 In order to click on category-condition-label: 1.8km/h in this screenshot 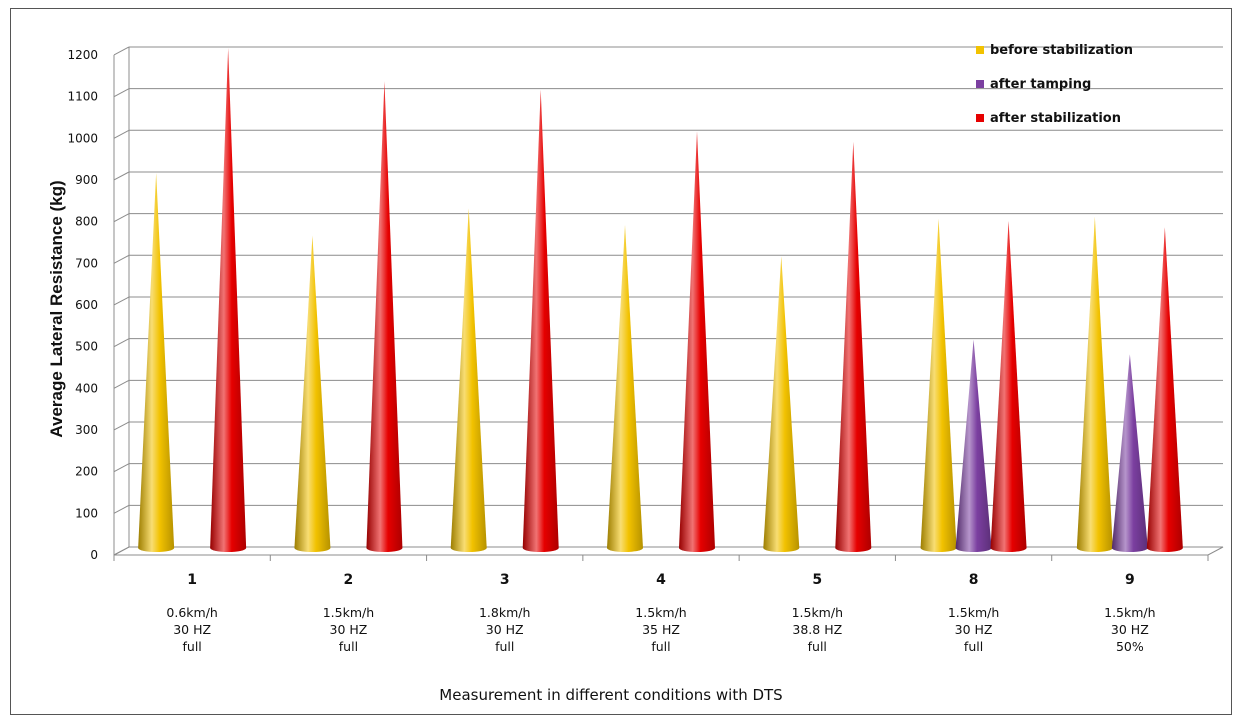, I will do `click(504, 612)`.